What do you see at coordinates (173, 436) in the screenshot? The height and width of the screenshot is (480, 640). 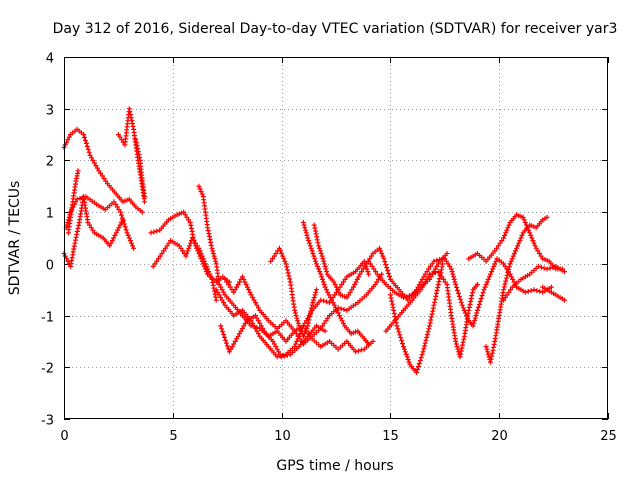 I see `x-tick-label: 5` at bounding box center [173, 436].